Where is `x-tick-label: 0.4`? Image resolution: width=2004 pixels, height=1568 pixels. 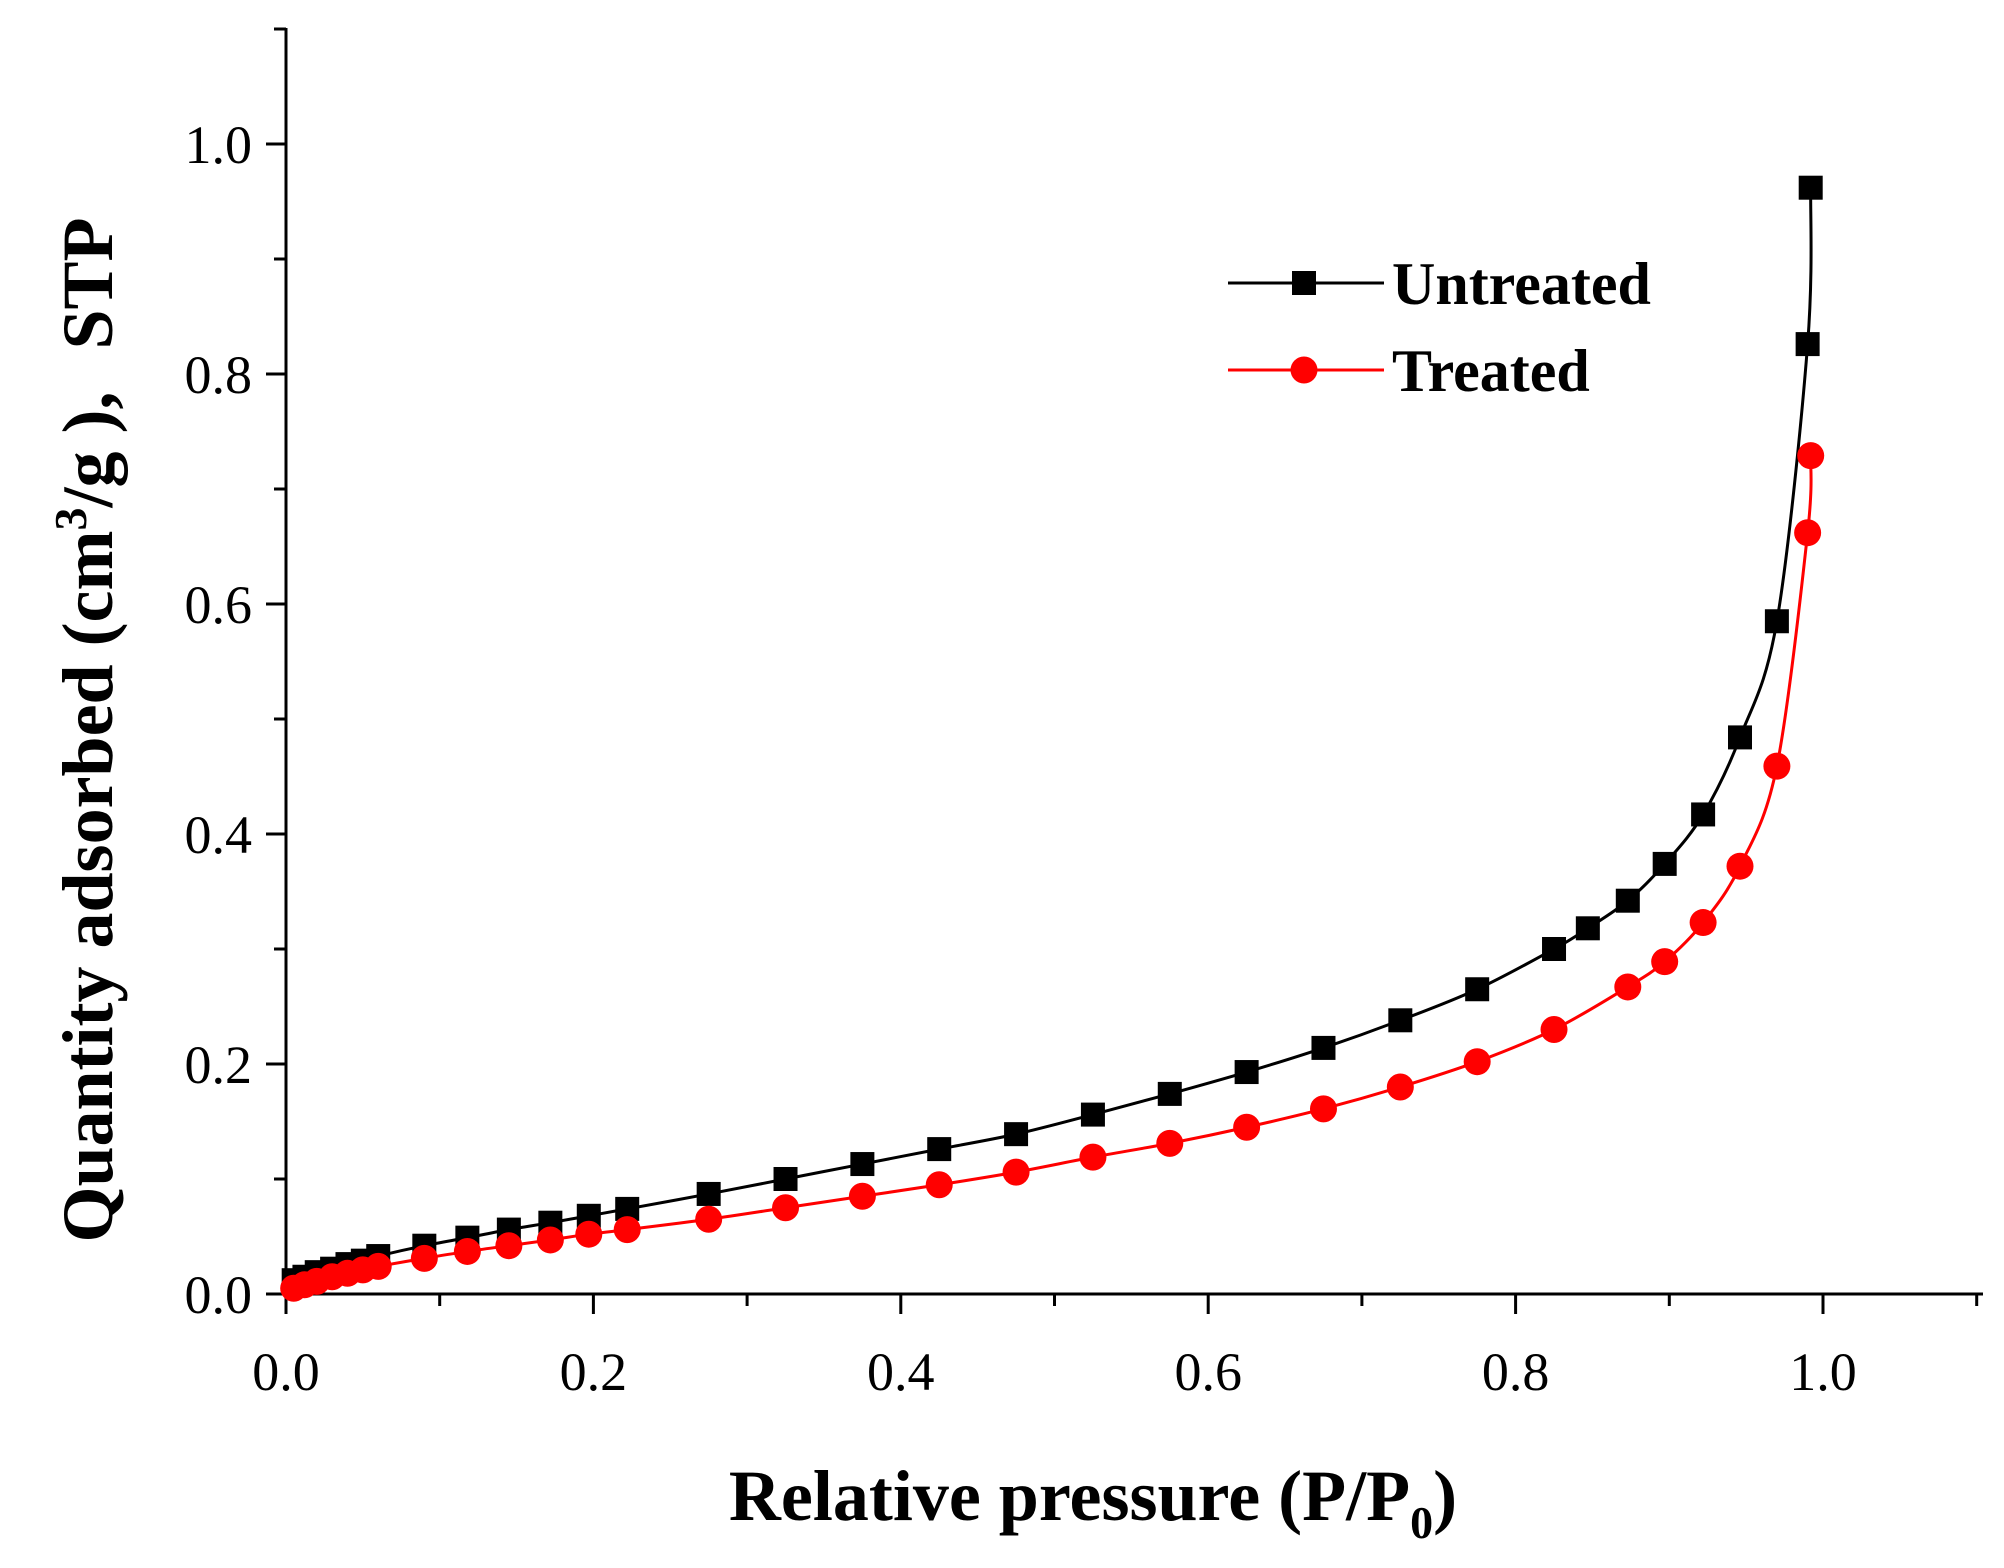 x-tick-label: 0.4 is located at coordinates (901, 1372).